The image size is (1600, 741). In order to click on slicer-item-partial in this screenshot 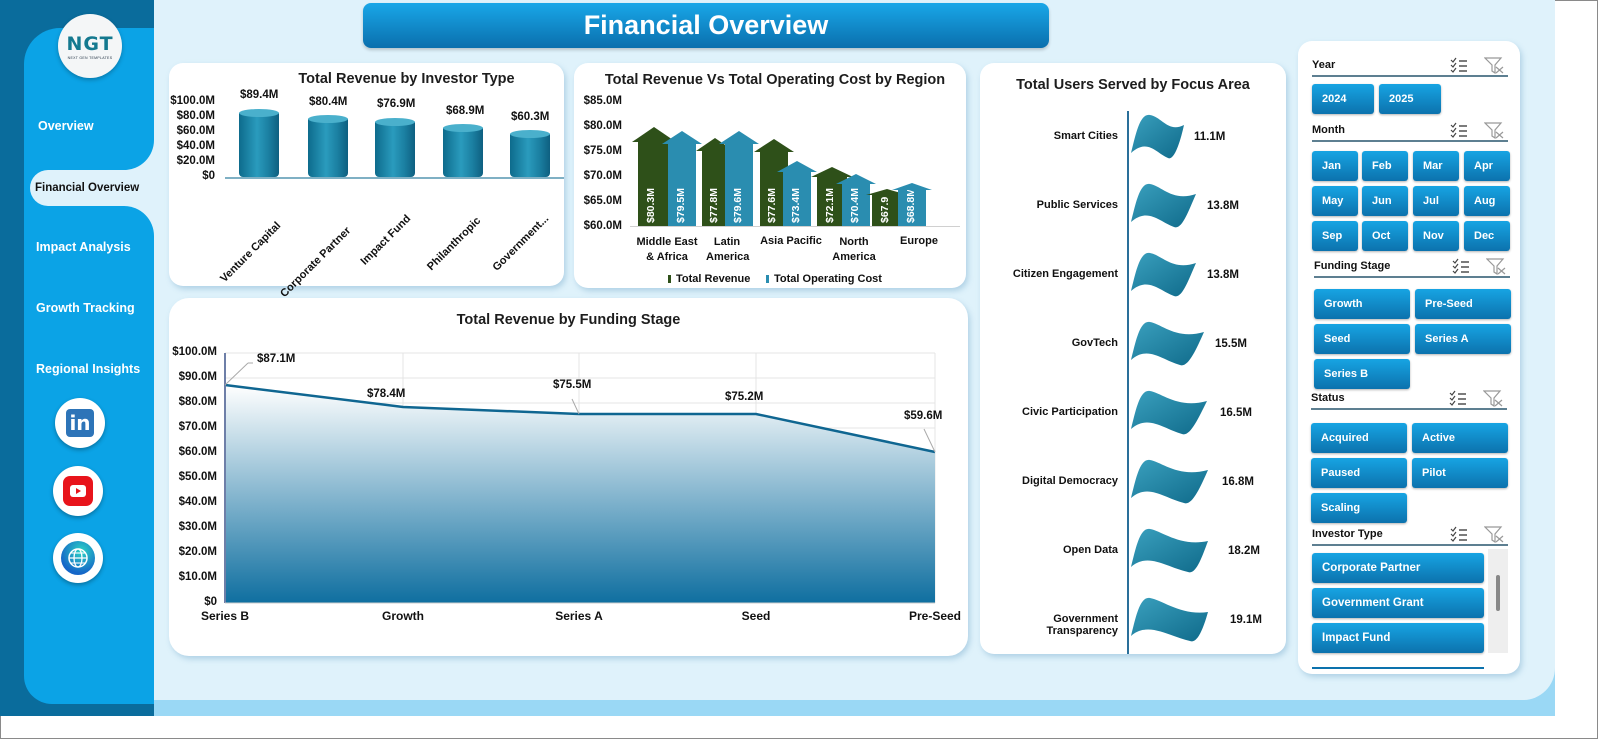, I will do `click(1398, 668)`.